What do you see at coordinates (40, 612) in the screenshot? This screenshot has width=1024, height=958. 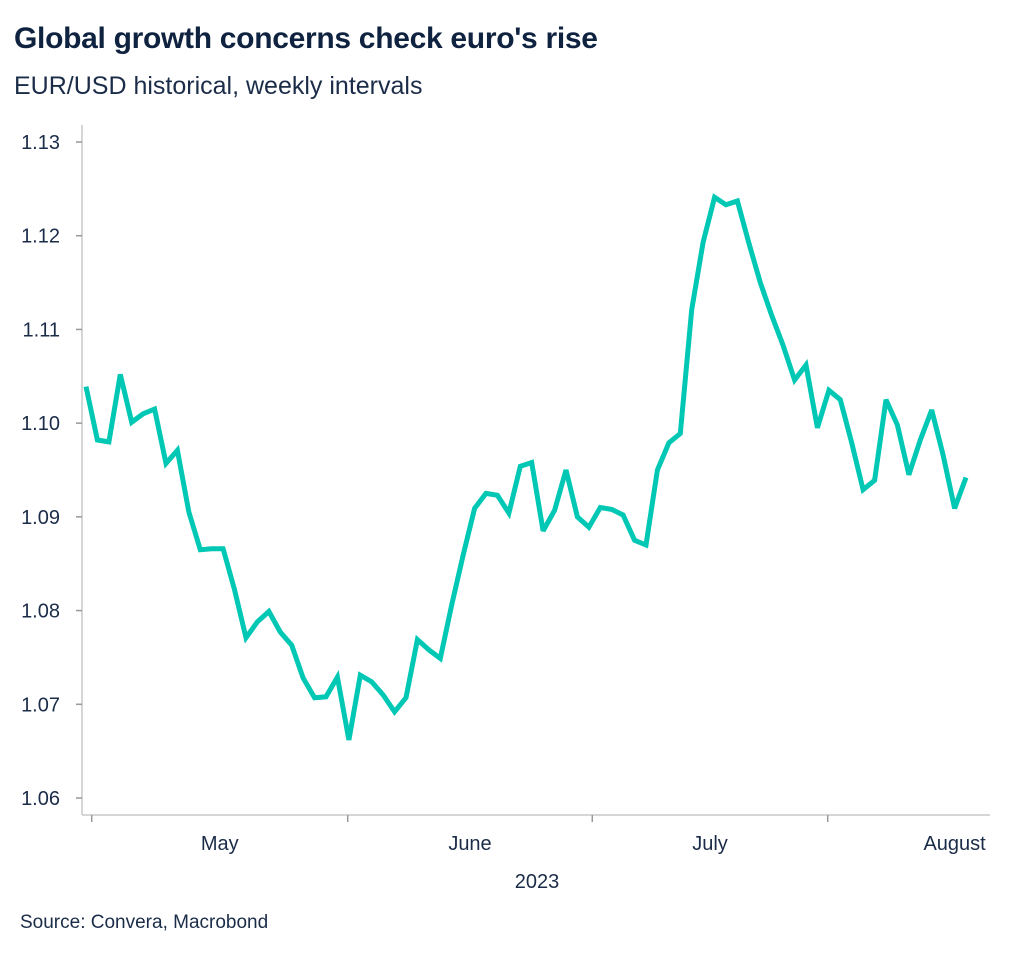 I see `y-tick-label: 1.08` at bounding box center [40, 612].